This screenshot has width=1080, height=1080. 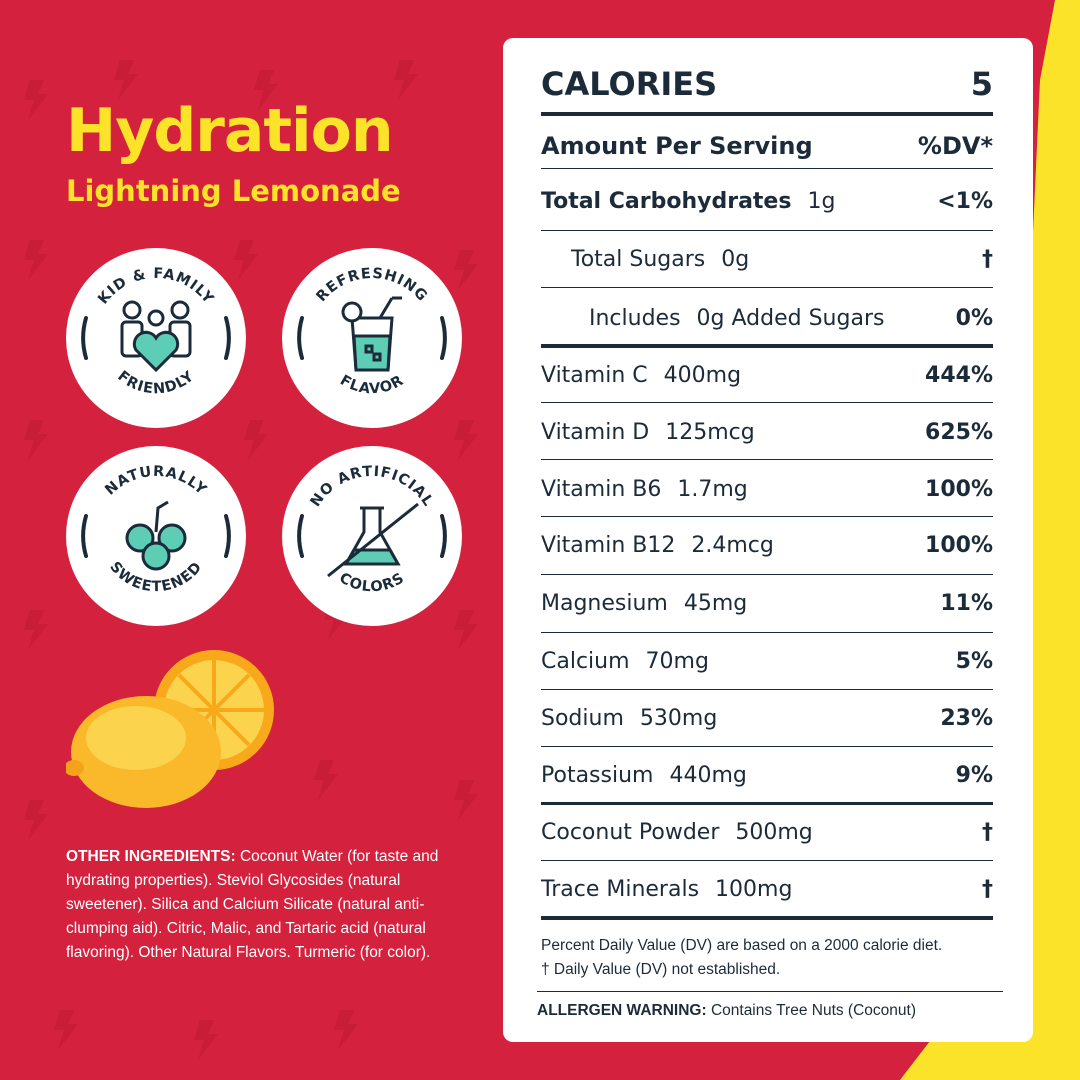 What do you see at coordinates (767, 718) in the screenshot?
I see `nutrient-row: Sodium 530mg 23%` at bounding box center [767, 718].